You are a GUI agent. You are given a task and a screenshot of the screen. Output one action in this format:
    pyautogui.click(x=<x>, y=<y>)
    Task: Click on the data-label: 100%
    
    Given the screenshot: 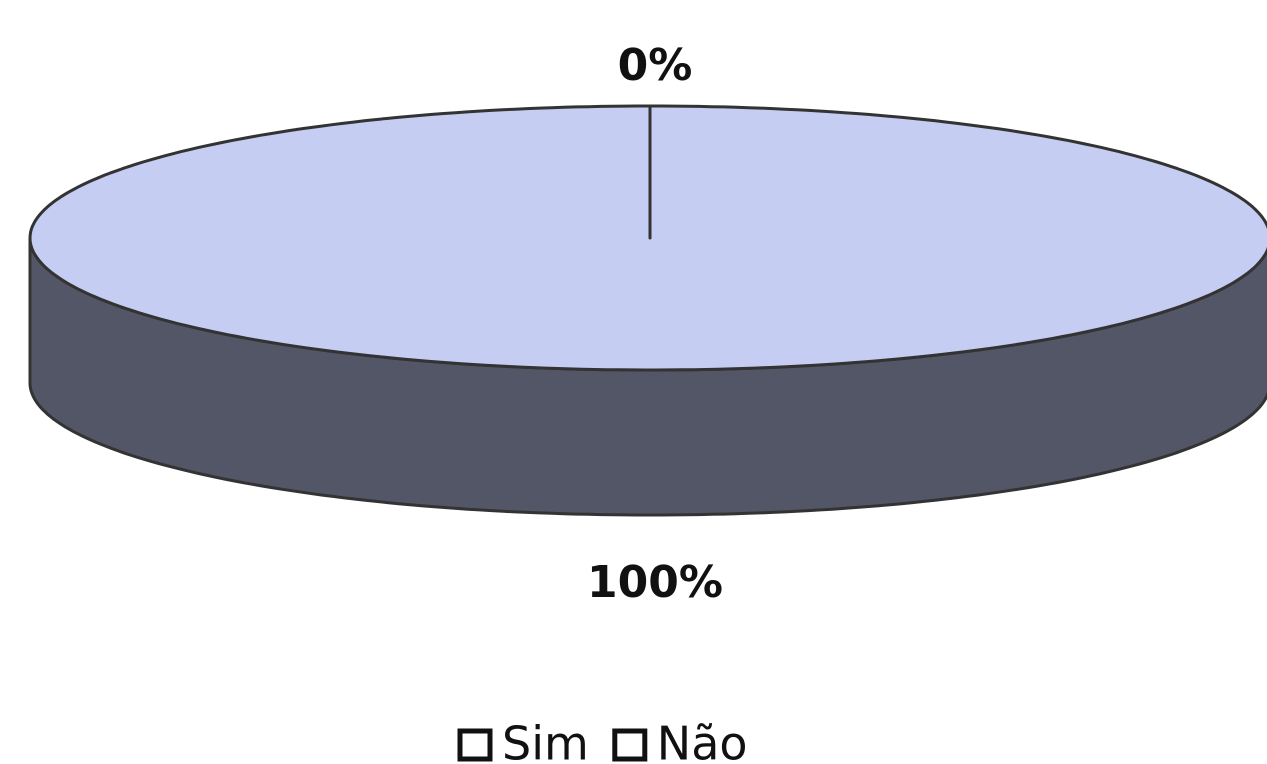 What is the action you would take?
    pyautogui.click(x=655, y=582)
    